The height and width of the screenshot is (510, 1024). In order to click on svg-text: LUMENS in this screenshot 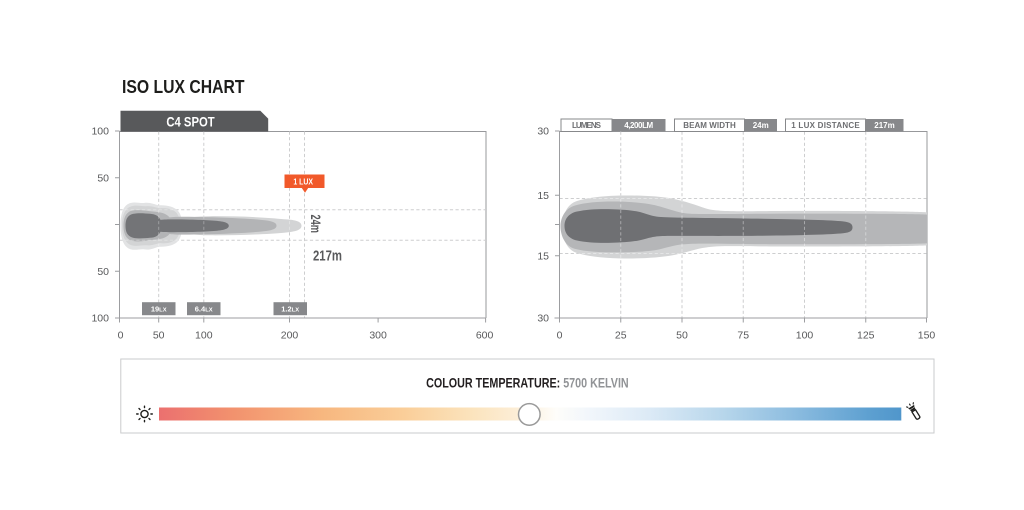, I will do `click(587, 125)`.